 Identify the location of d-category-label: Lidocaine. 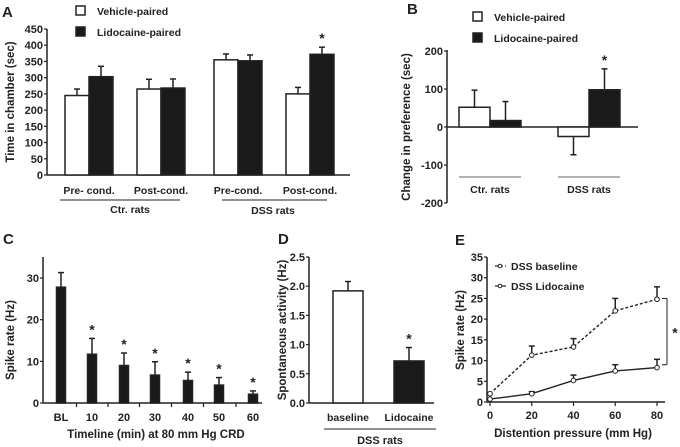
(408, 418).